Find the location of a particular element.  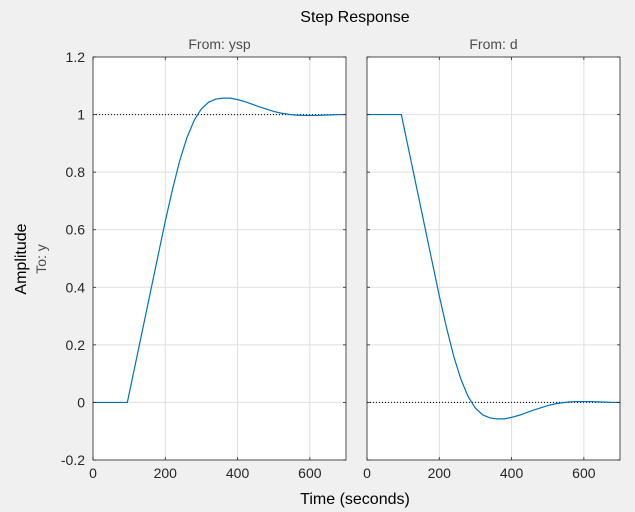

y-tick-label: 0 is located at coordinates (81, 402).